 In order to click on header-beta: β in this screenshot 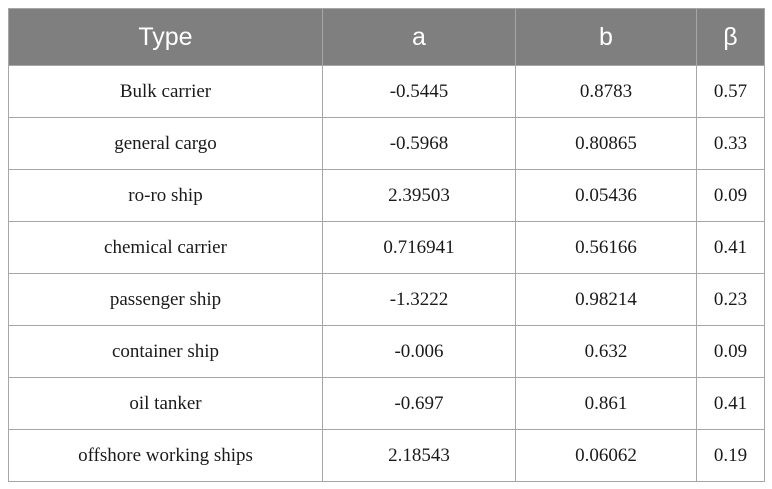, I will do `click(730, 37)`.